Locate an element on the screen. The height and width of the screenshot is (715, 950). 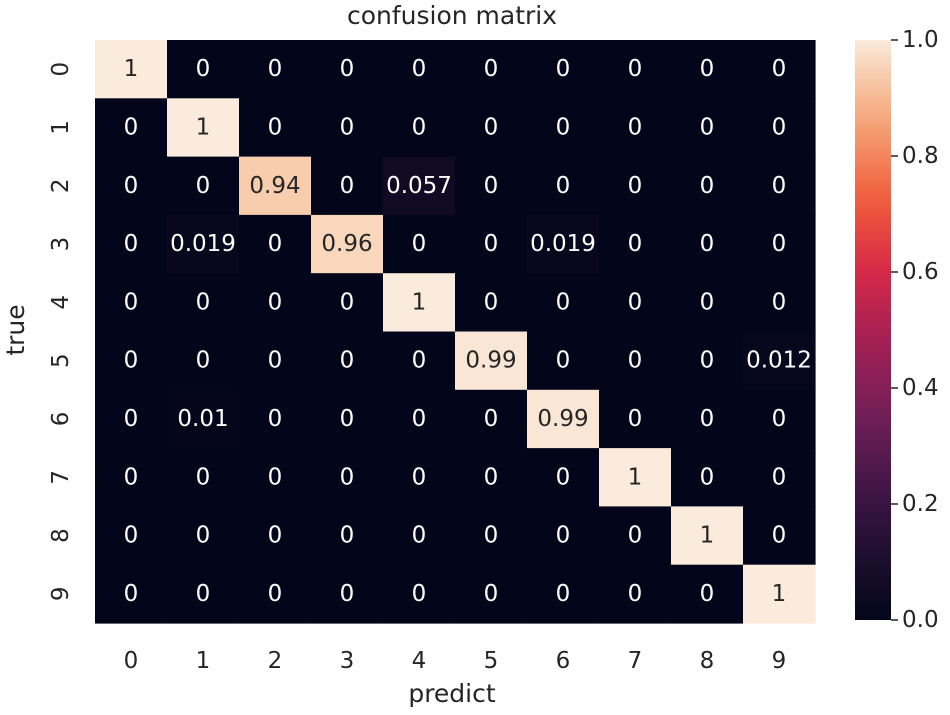
cell-r9-c0 is located at coordinates (131, 594).